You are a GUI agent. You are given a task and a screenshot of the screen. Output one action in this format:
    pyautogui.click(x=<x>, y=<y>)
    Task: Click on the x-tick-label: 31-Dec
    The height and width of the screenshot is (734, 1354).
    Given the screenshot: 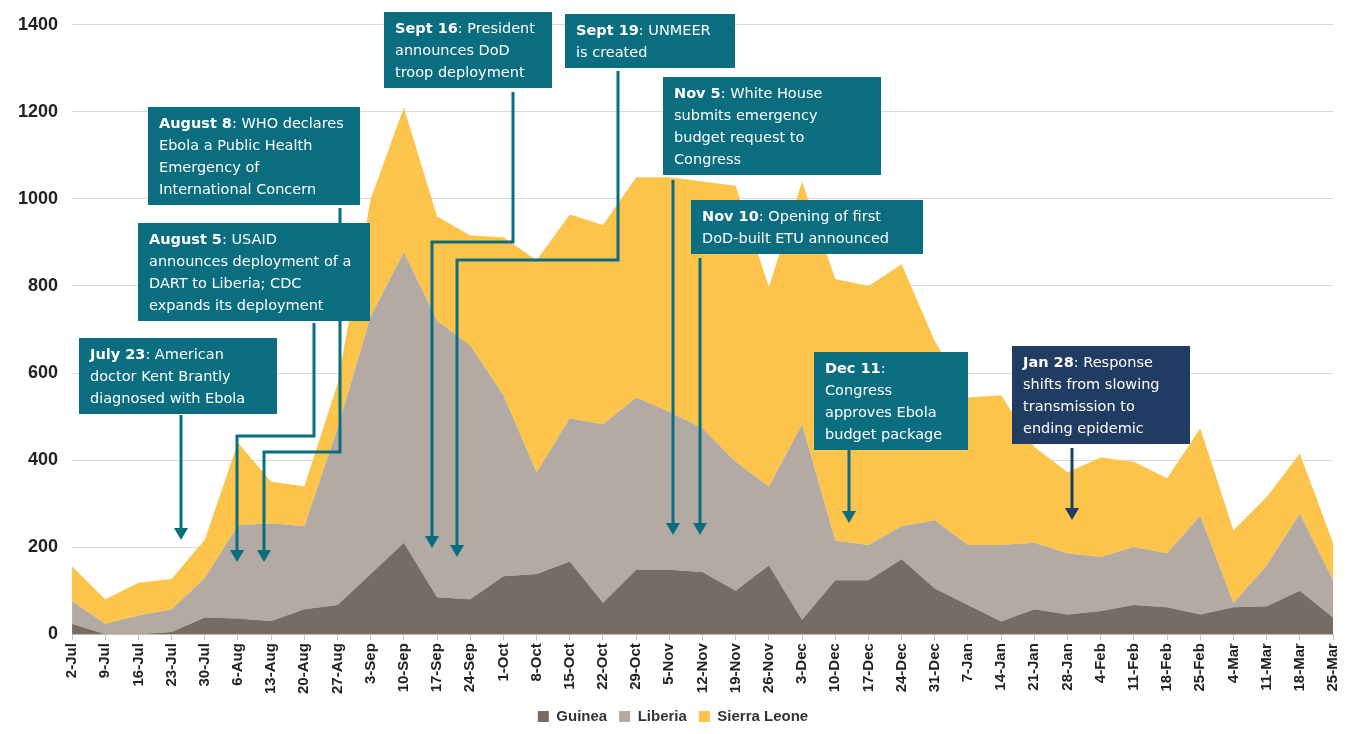 What is the action you would take?
    pyautogui.click(x=933, y=668)
    